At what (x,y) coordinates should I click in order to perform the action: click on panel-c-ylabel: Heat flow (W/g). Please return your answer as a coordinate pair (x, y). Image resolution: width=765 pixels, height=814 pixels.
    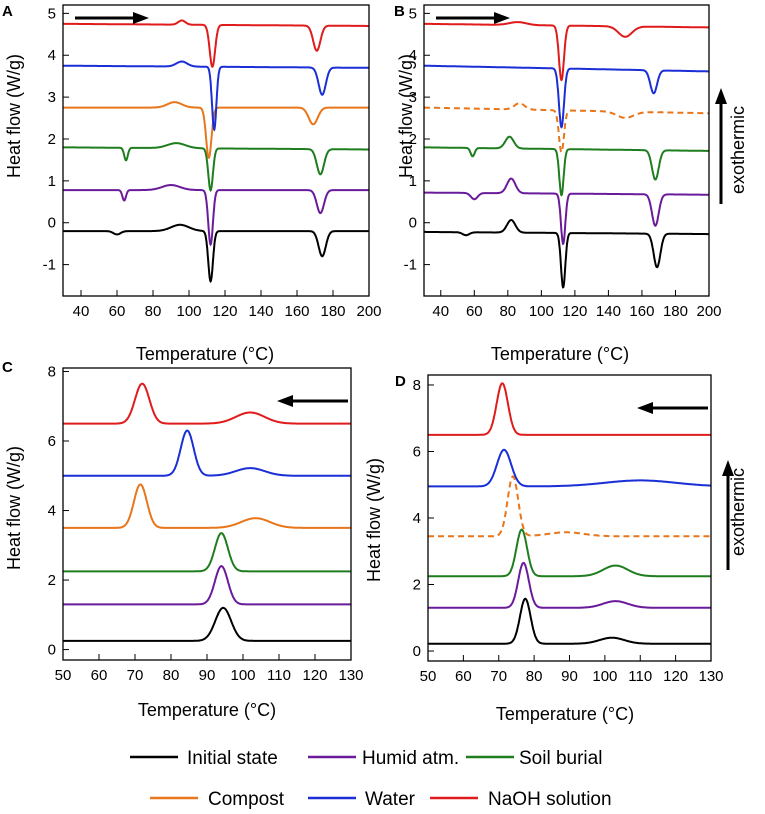
    Looking at the image, I should click on (14, 508).